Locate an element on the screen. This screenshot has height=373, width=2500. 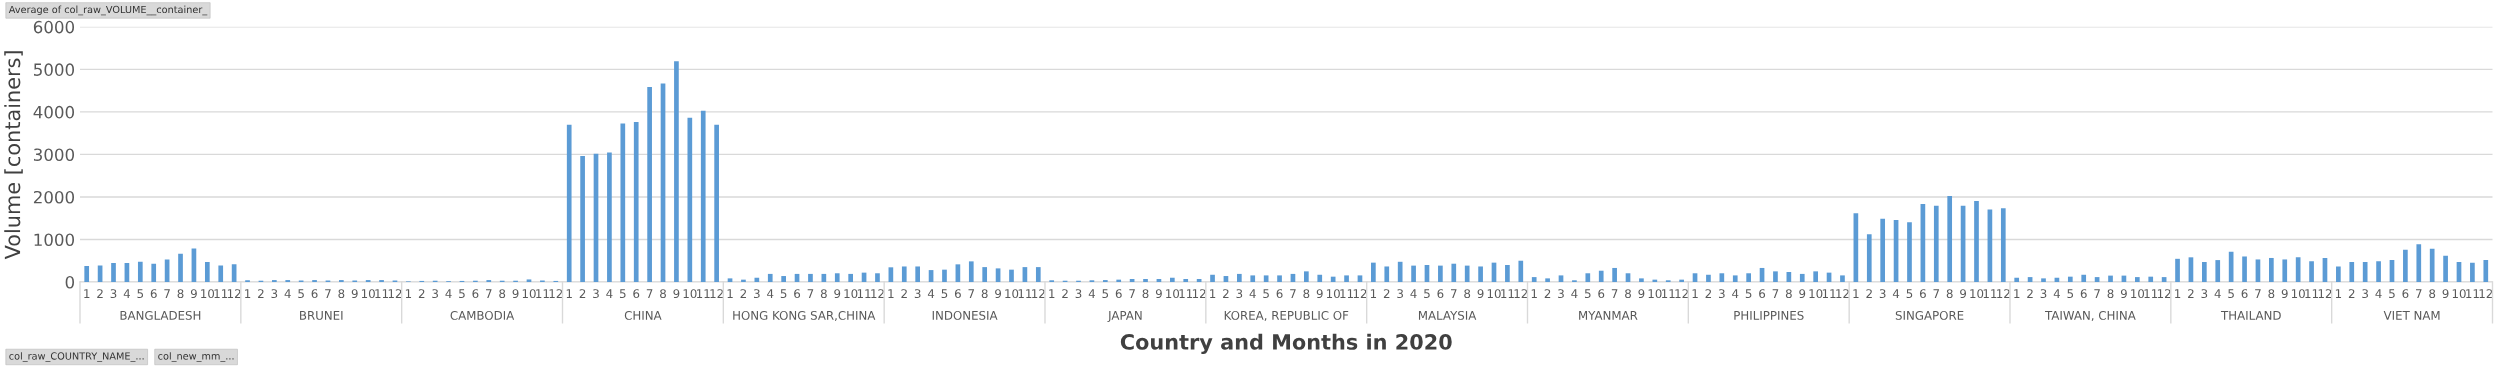
text: TAIWAN, CHINA is located at coordinates (2090, 316).